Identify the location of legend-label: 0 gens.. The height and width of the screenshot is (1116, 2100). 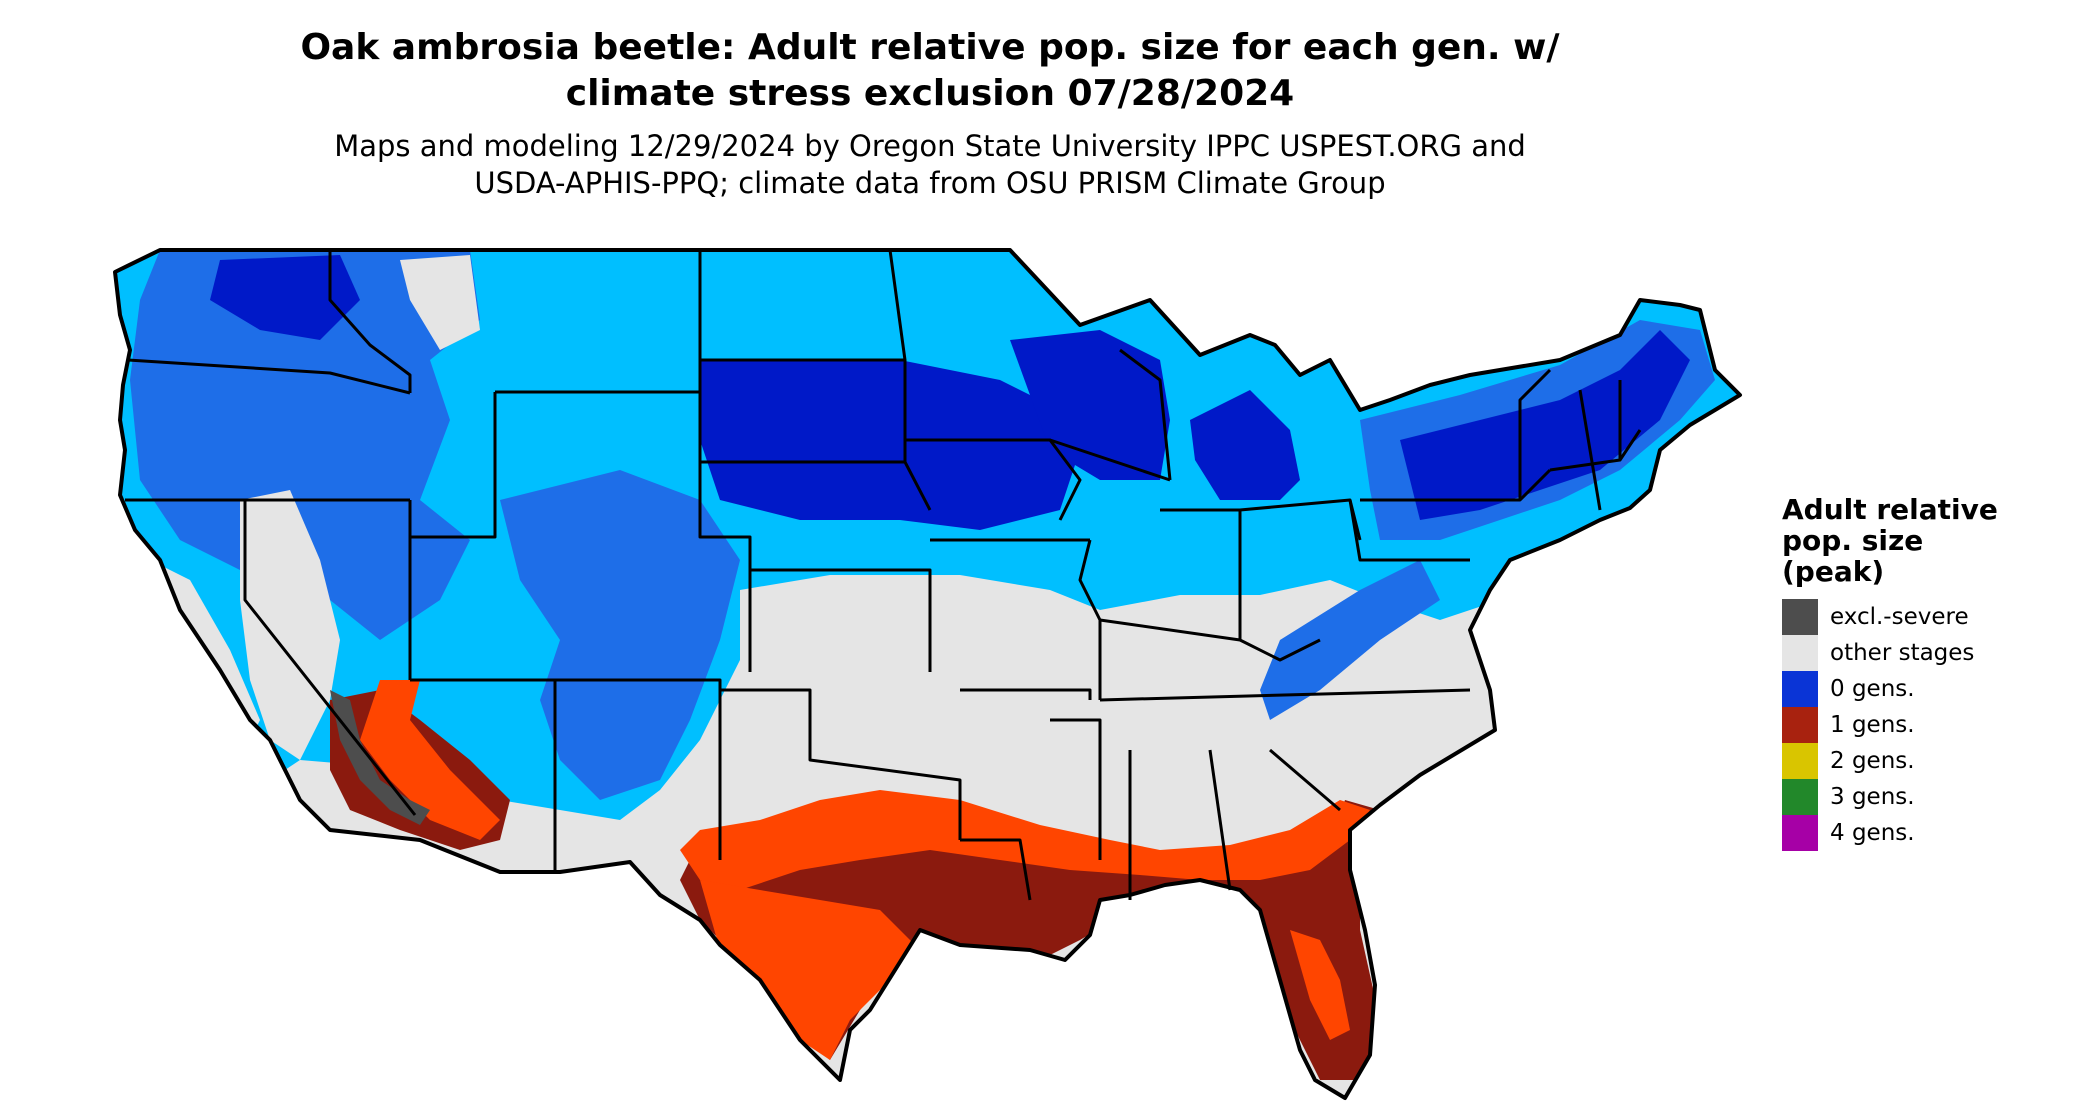
(1872, 689).